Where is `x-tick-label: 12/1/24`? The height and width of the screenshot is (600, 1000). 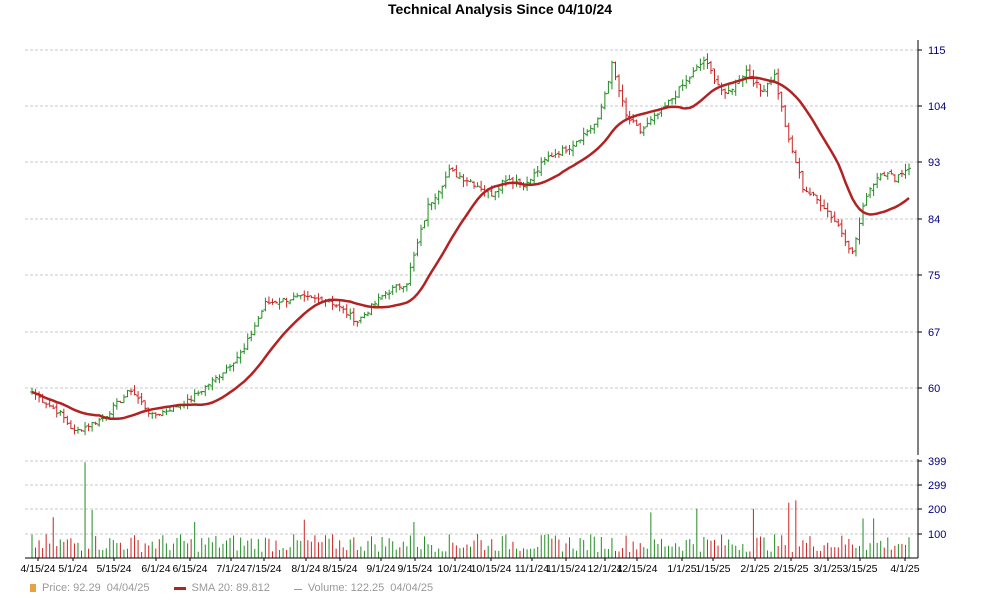
x-tick-label: 12/1/24 is located at coordinates (604, 569).